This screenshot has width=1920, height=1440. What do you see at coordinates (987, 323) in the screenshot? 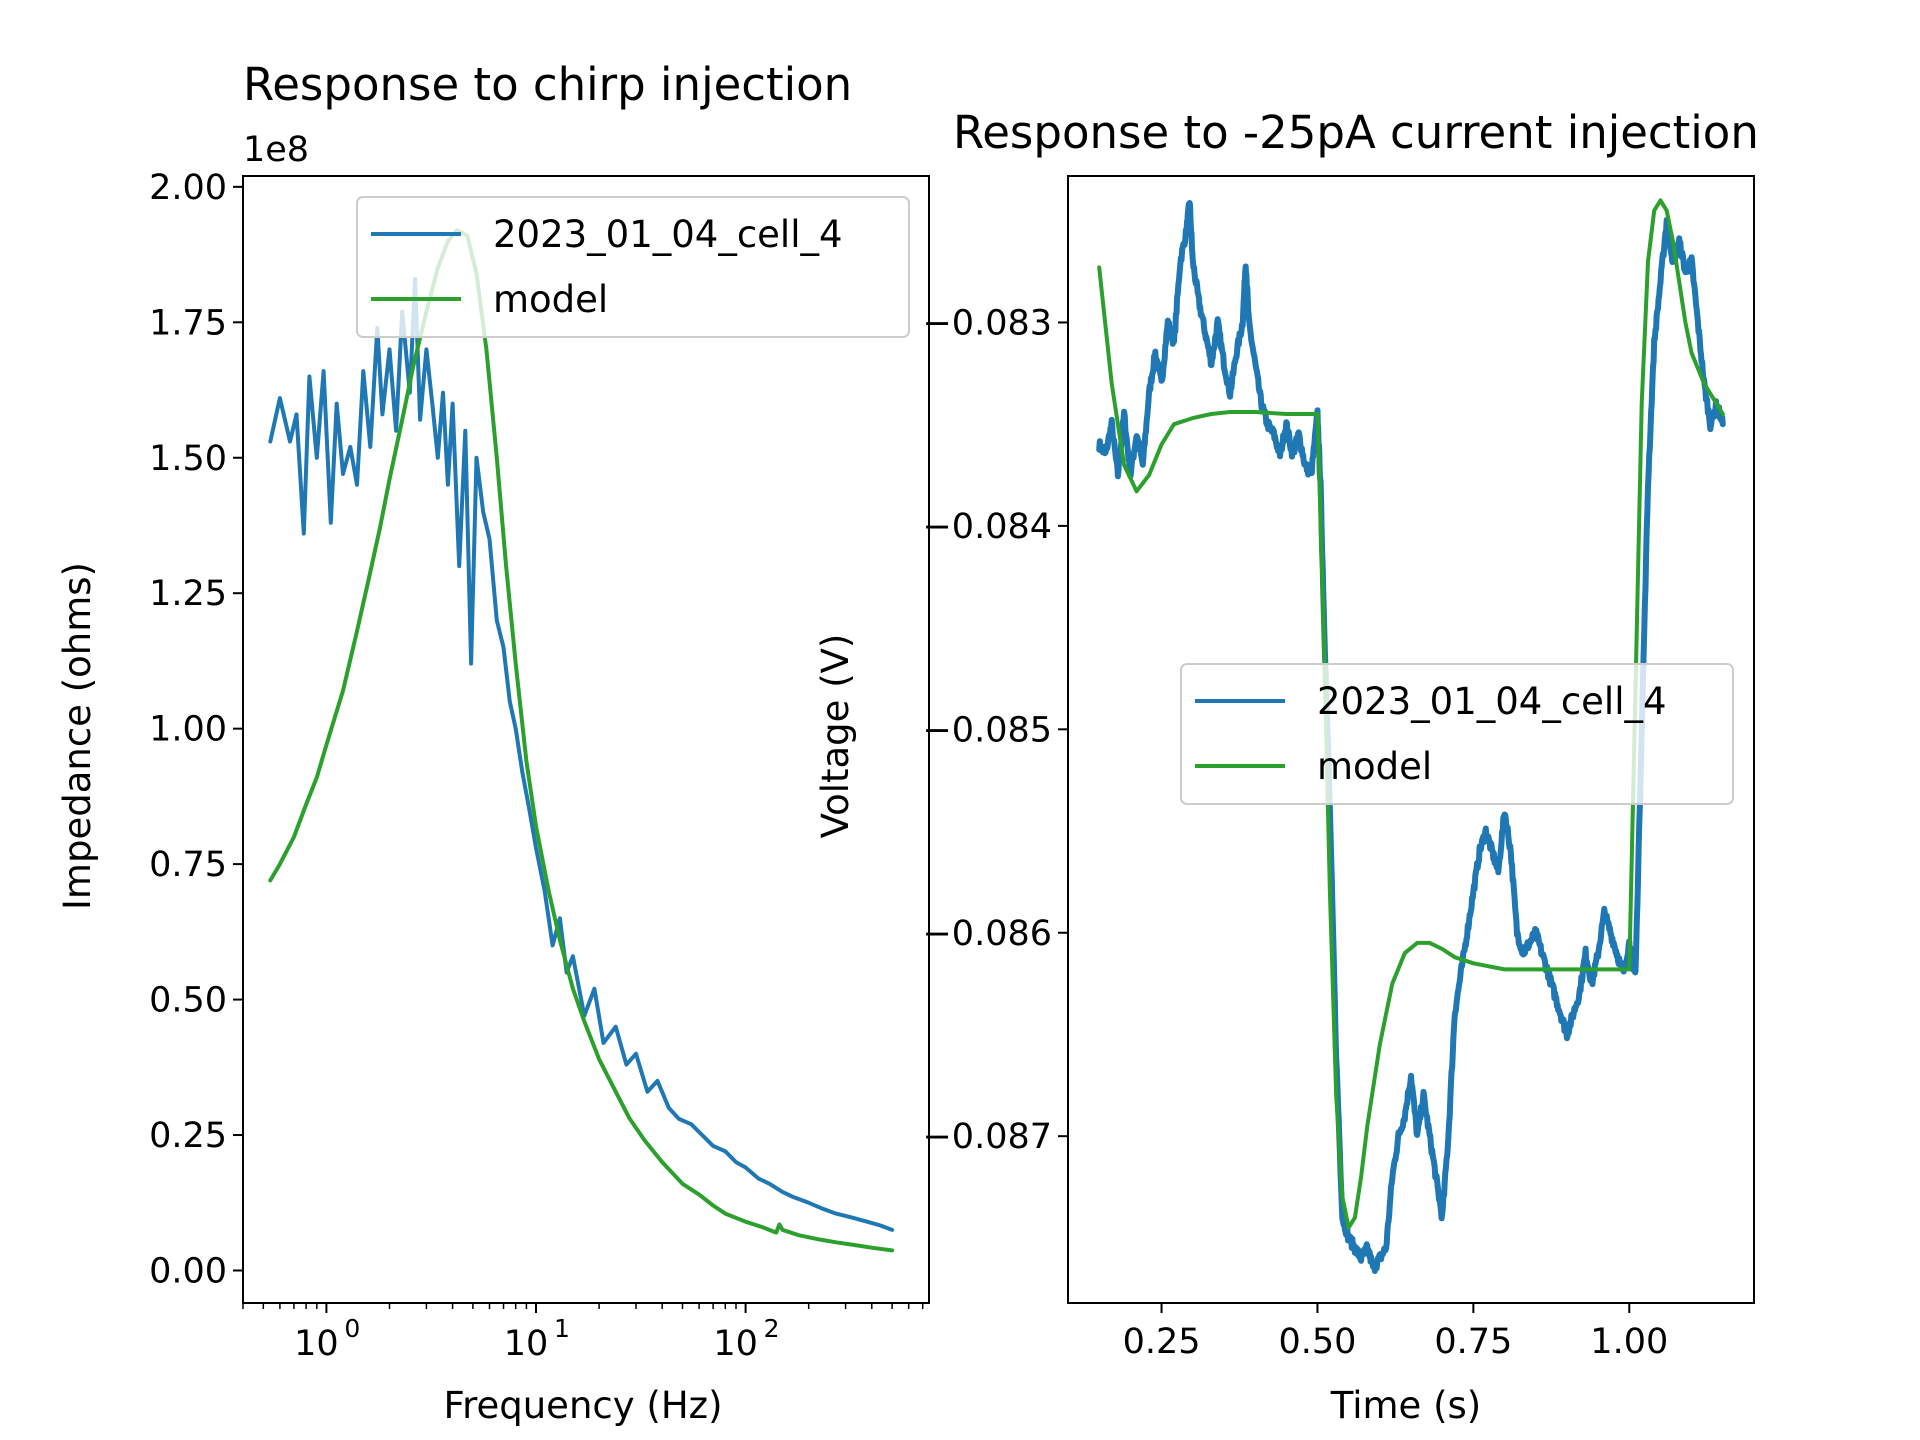
I see `y-tick-label: −0.083` at bounding box center [987, 323].